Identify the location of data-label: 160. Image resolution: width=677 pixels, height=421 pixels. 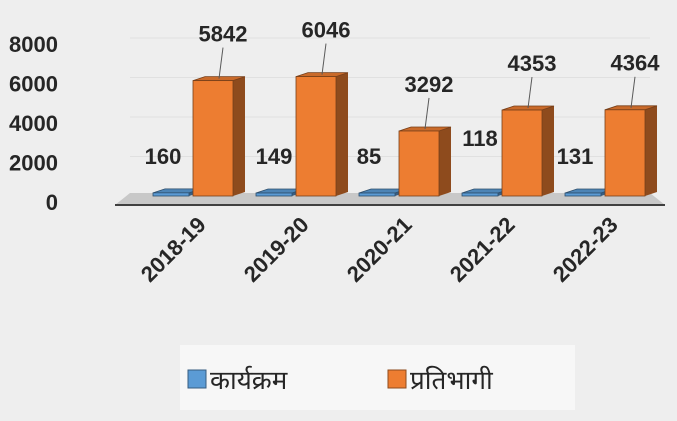
(163, 156).